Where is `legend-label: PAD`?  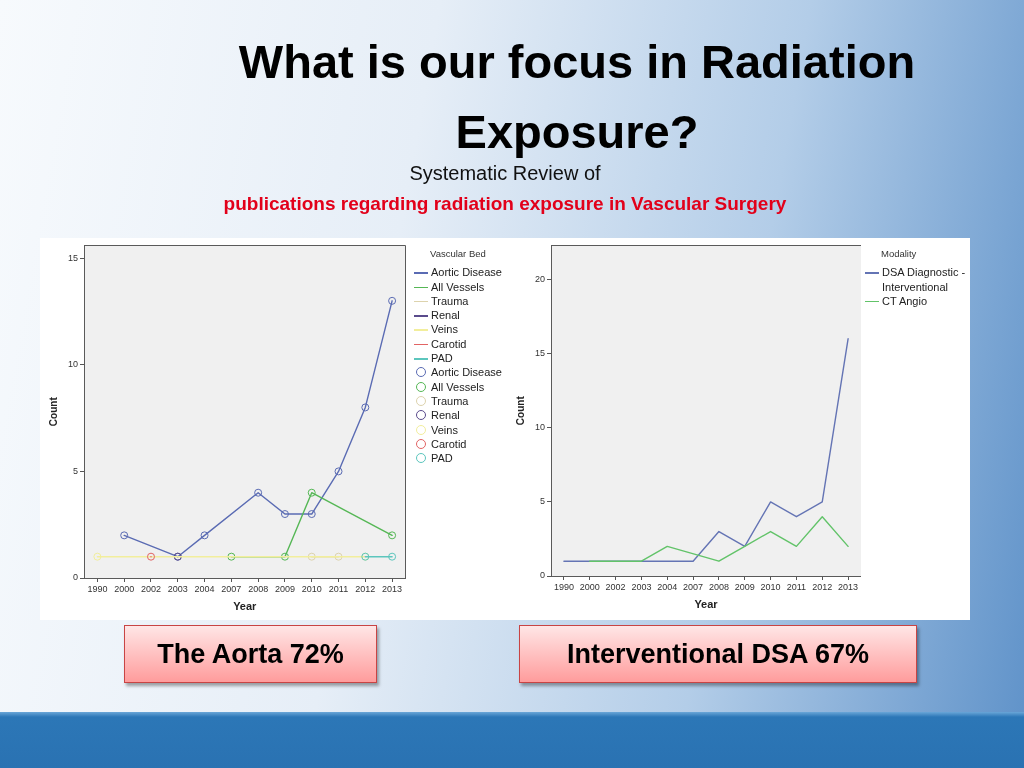
legend-label: PAD is located at coordinates (442, 458).